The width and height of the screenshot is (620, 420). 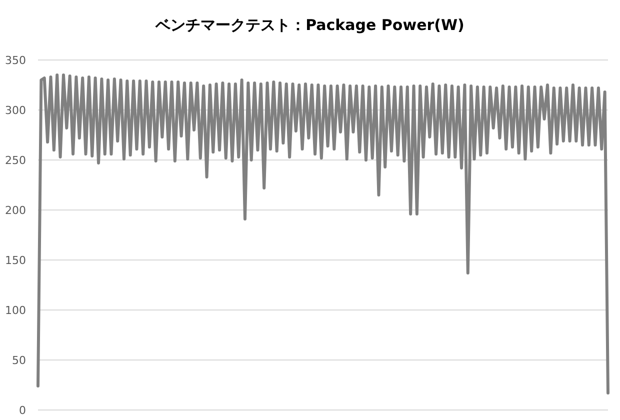 What do you see at coordinates (15, 160) in the screenshot?
I see `y-tick-label: 250` at bounding box center [15, 160].